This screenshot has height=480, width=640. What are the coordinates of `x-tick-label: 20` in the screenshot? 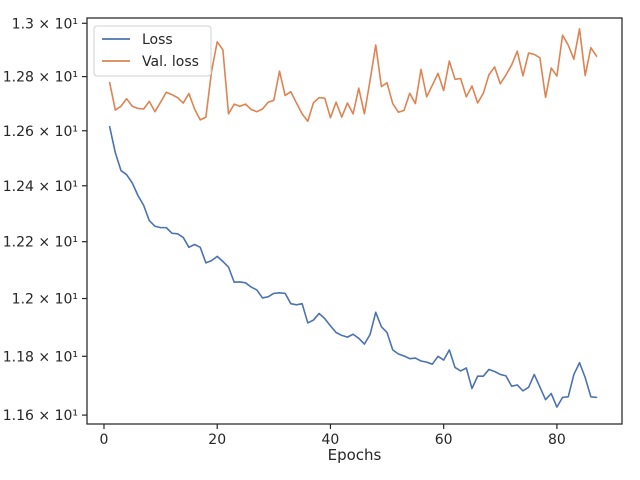 It's located at (217, 440).